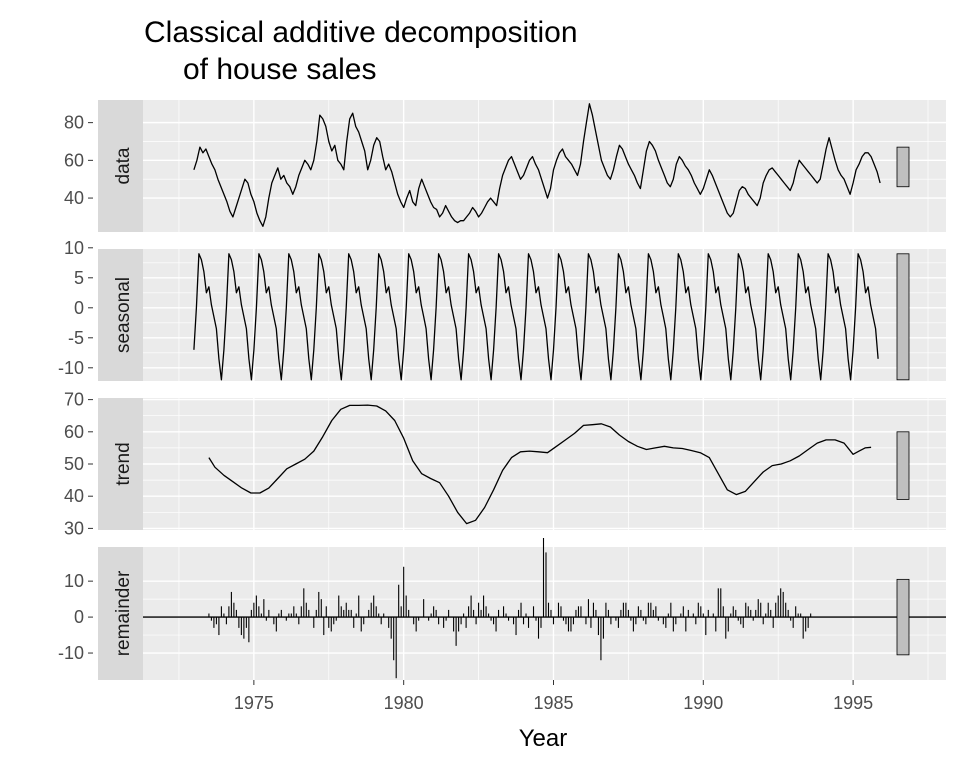  I want to click on chart-title-line-1: Classical additive decomposition, so click(361, 32).